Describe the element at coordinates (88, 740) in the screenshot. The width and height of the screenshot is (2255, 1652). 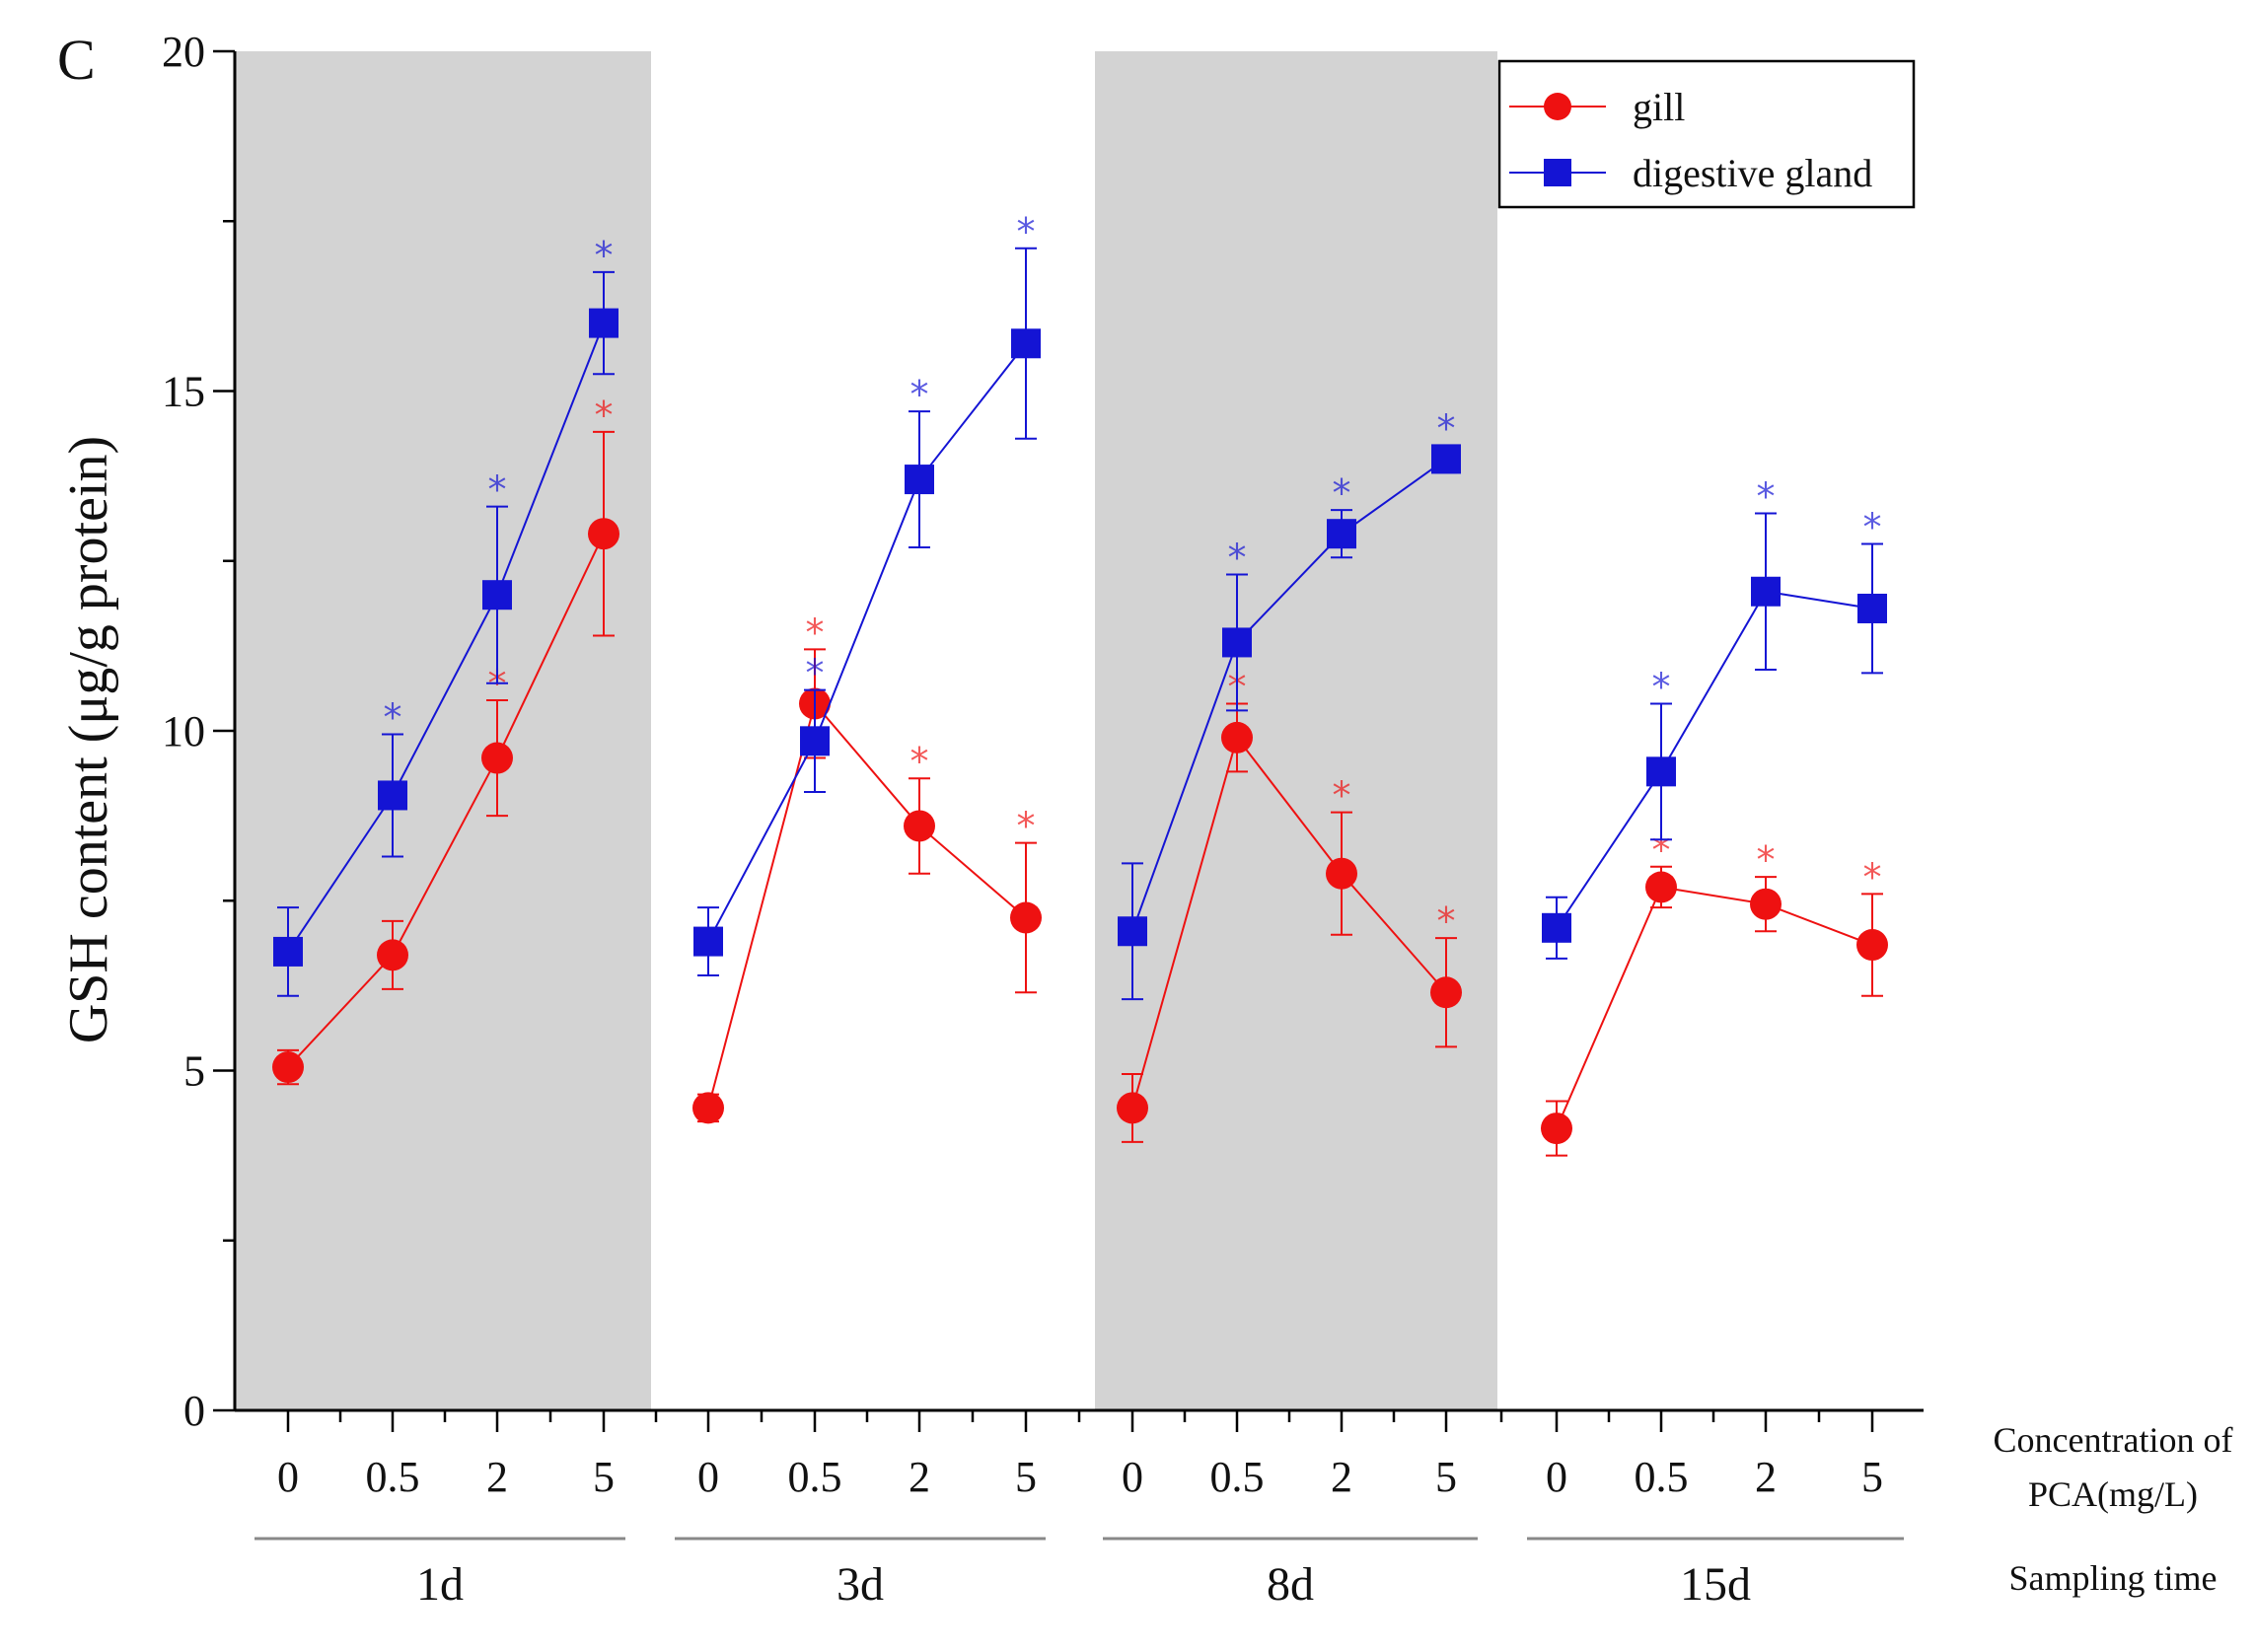
I see `y-axis-title: GSH content (μg/g protein)` at that location.